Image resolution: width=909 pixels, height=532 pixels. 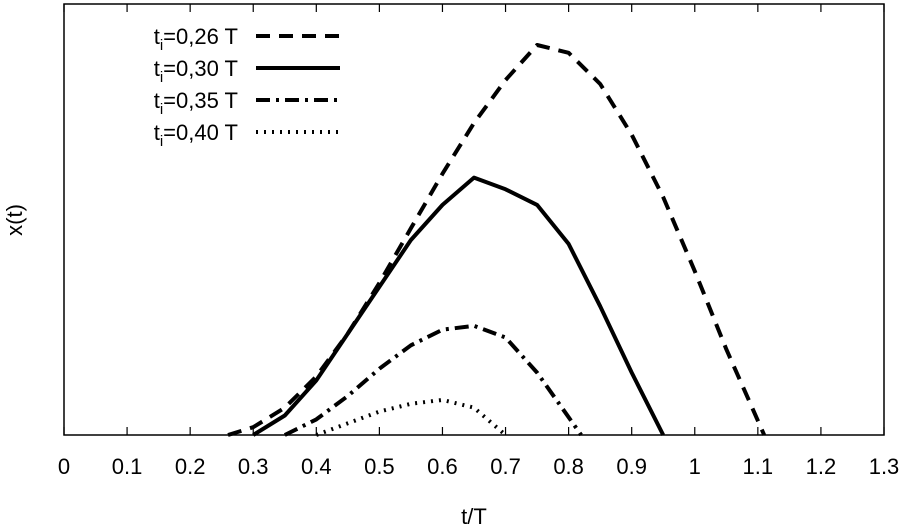 I want to click on y-axis-label: x(t), so click(x=14, y=220).